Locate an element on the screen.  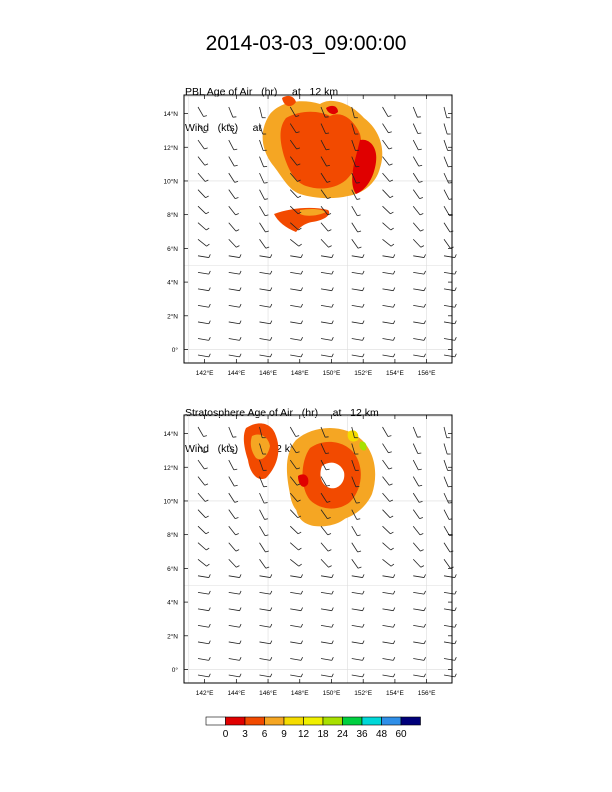
colorbar-level-label: 48 is located at coordinates (381, 734).